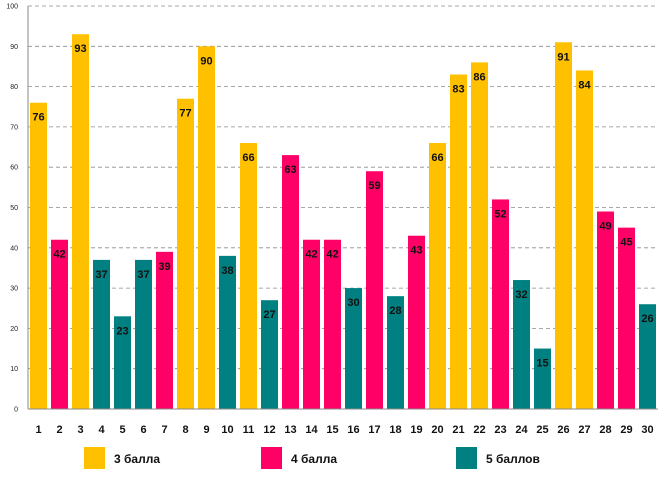 The height and width of the screenshot is (480, 665). I want to click on x-tick-label: 9, so click(206, 430).